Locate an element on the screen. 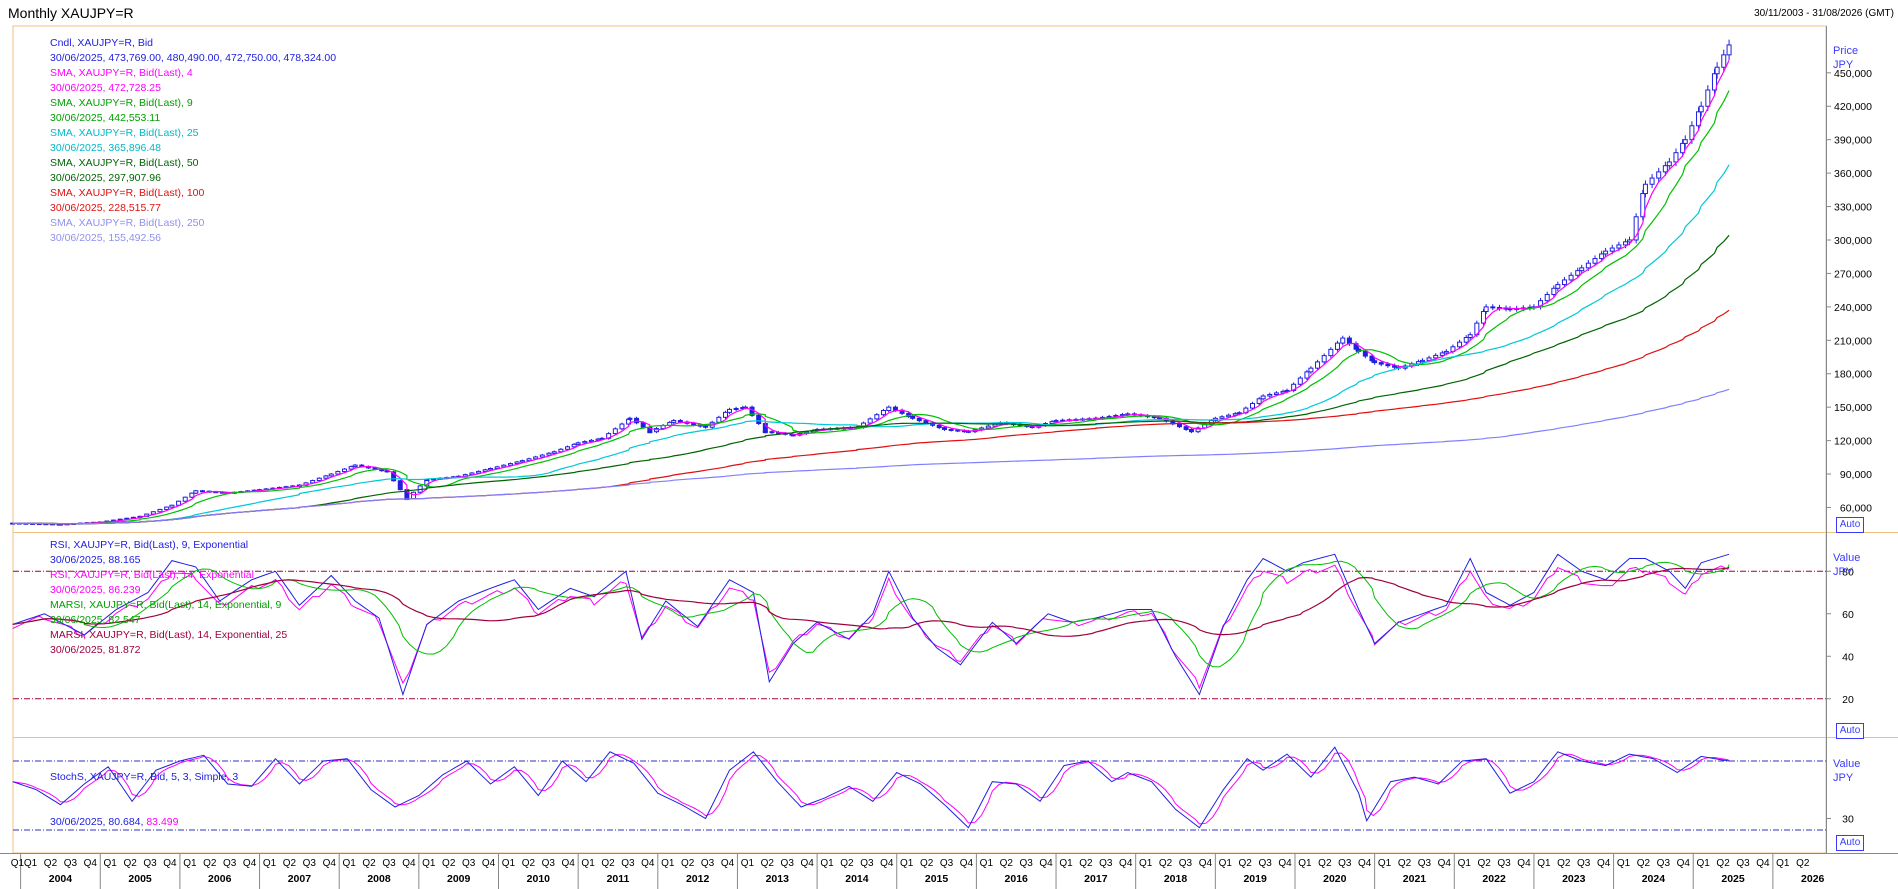  rsi-unit-label: Value is located at coordinates (1847, 558).